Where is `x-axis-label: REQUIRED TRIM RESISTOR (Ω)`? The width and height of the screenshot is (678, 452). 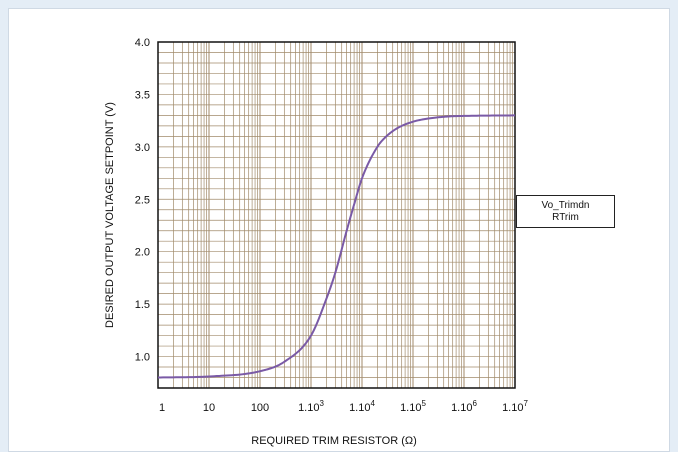 x-axis-label: REQUIRED TRIM RESISTOR (Ω) is located at coordinates (334, 441).